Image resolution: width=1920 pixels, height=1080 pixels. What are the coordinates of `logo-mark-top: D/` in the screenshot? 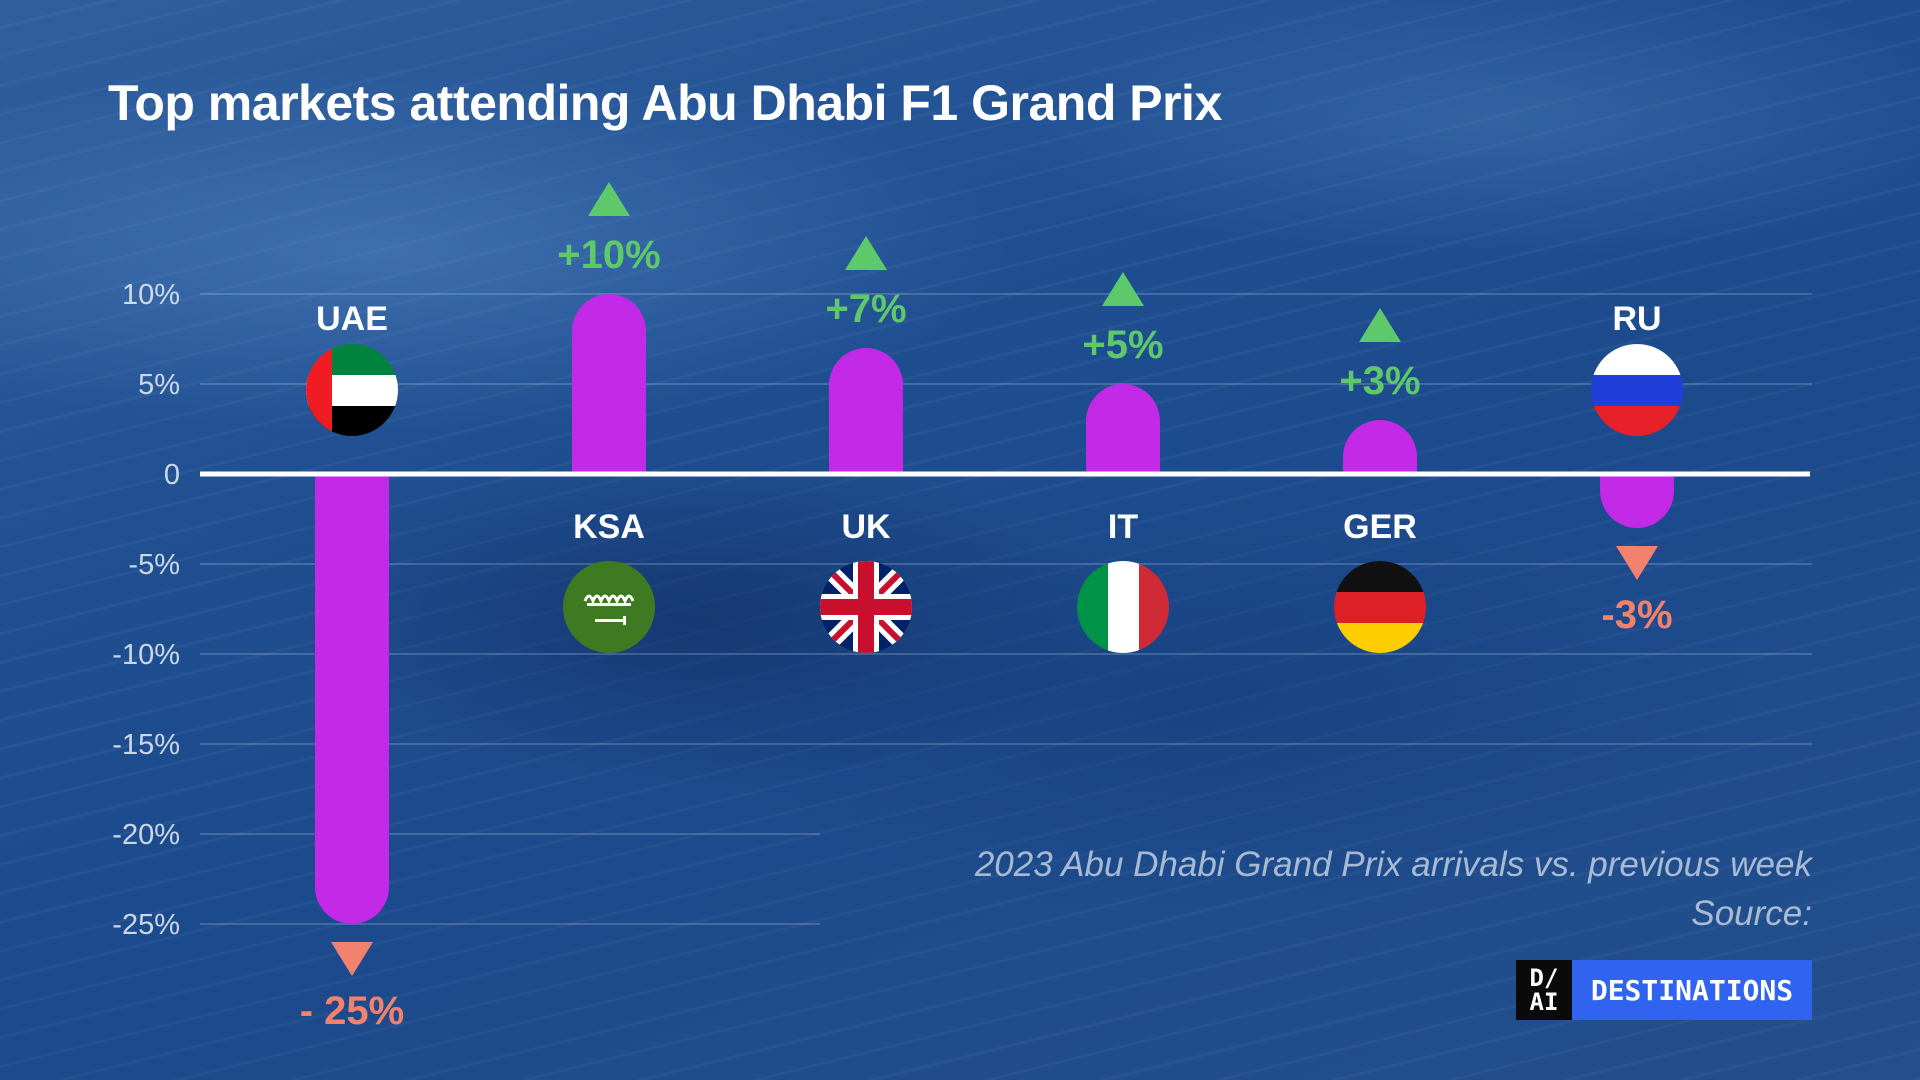 It's located at (1544, 978).